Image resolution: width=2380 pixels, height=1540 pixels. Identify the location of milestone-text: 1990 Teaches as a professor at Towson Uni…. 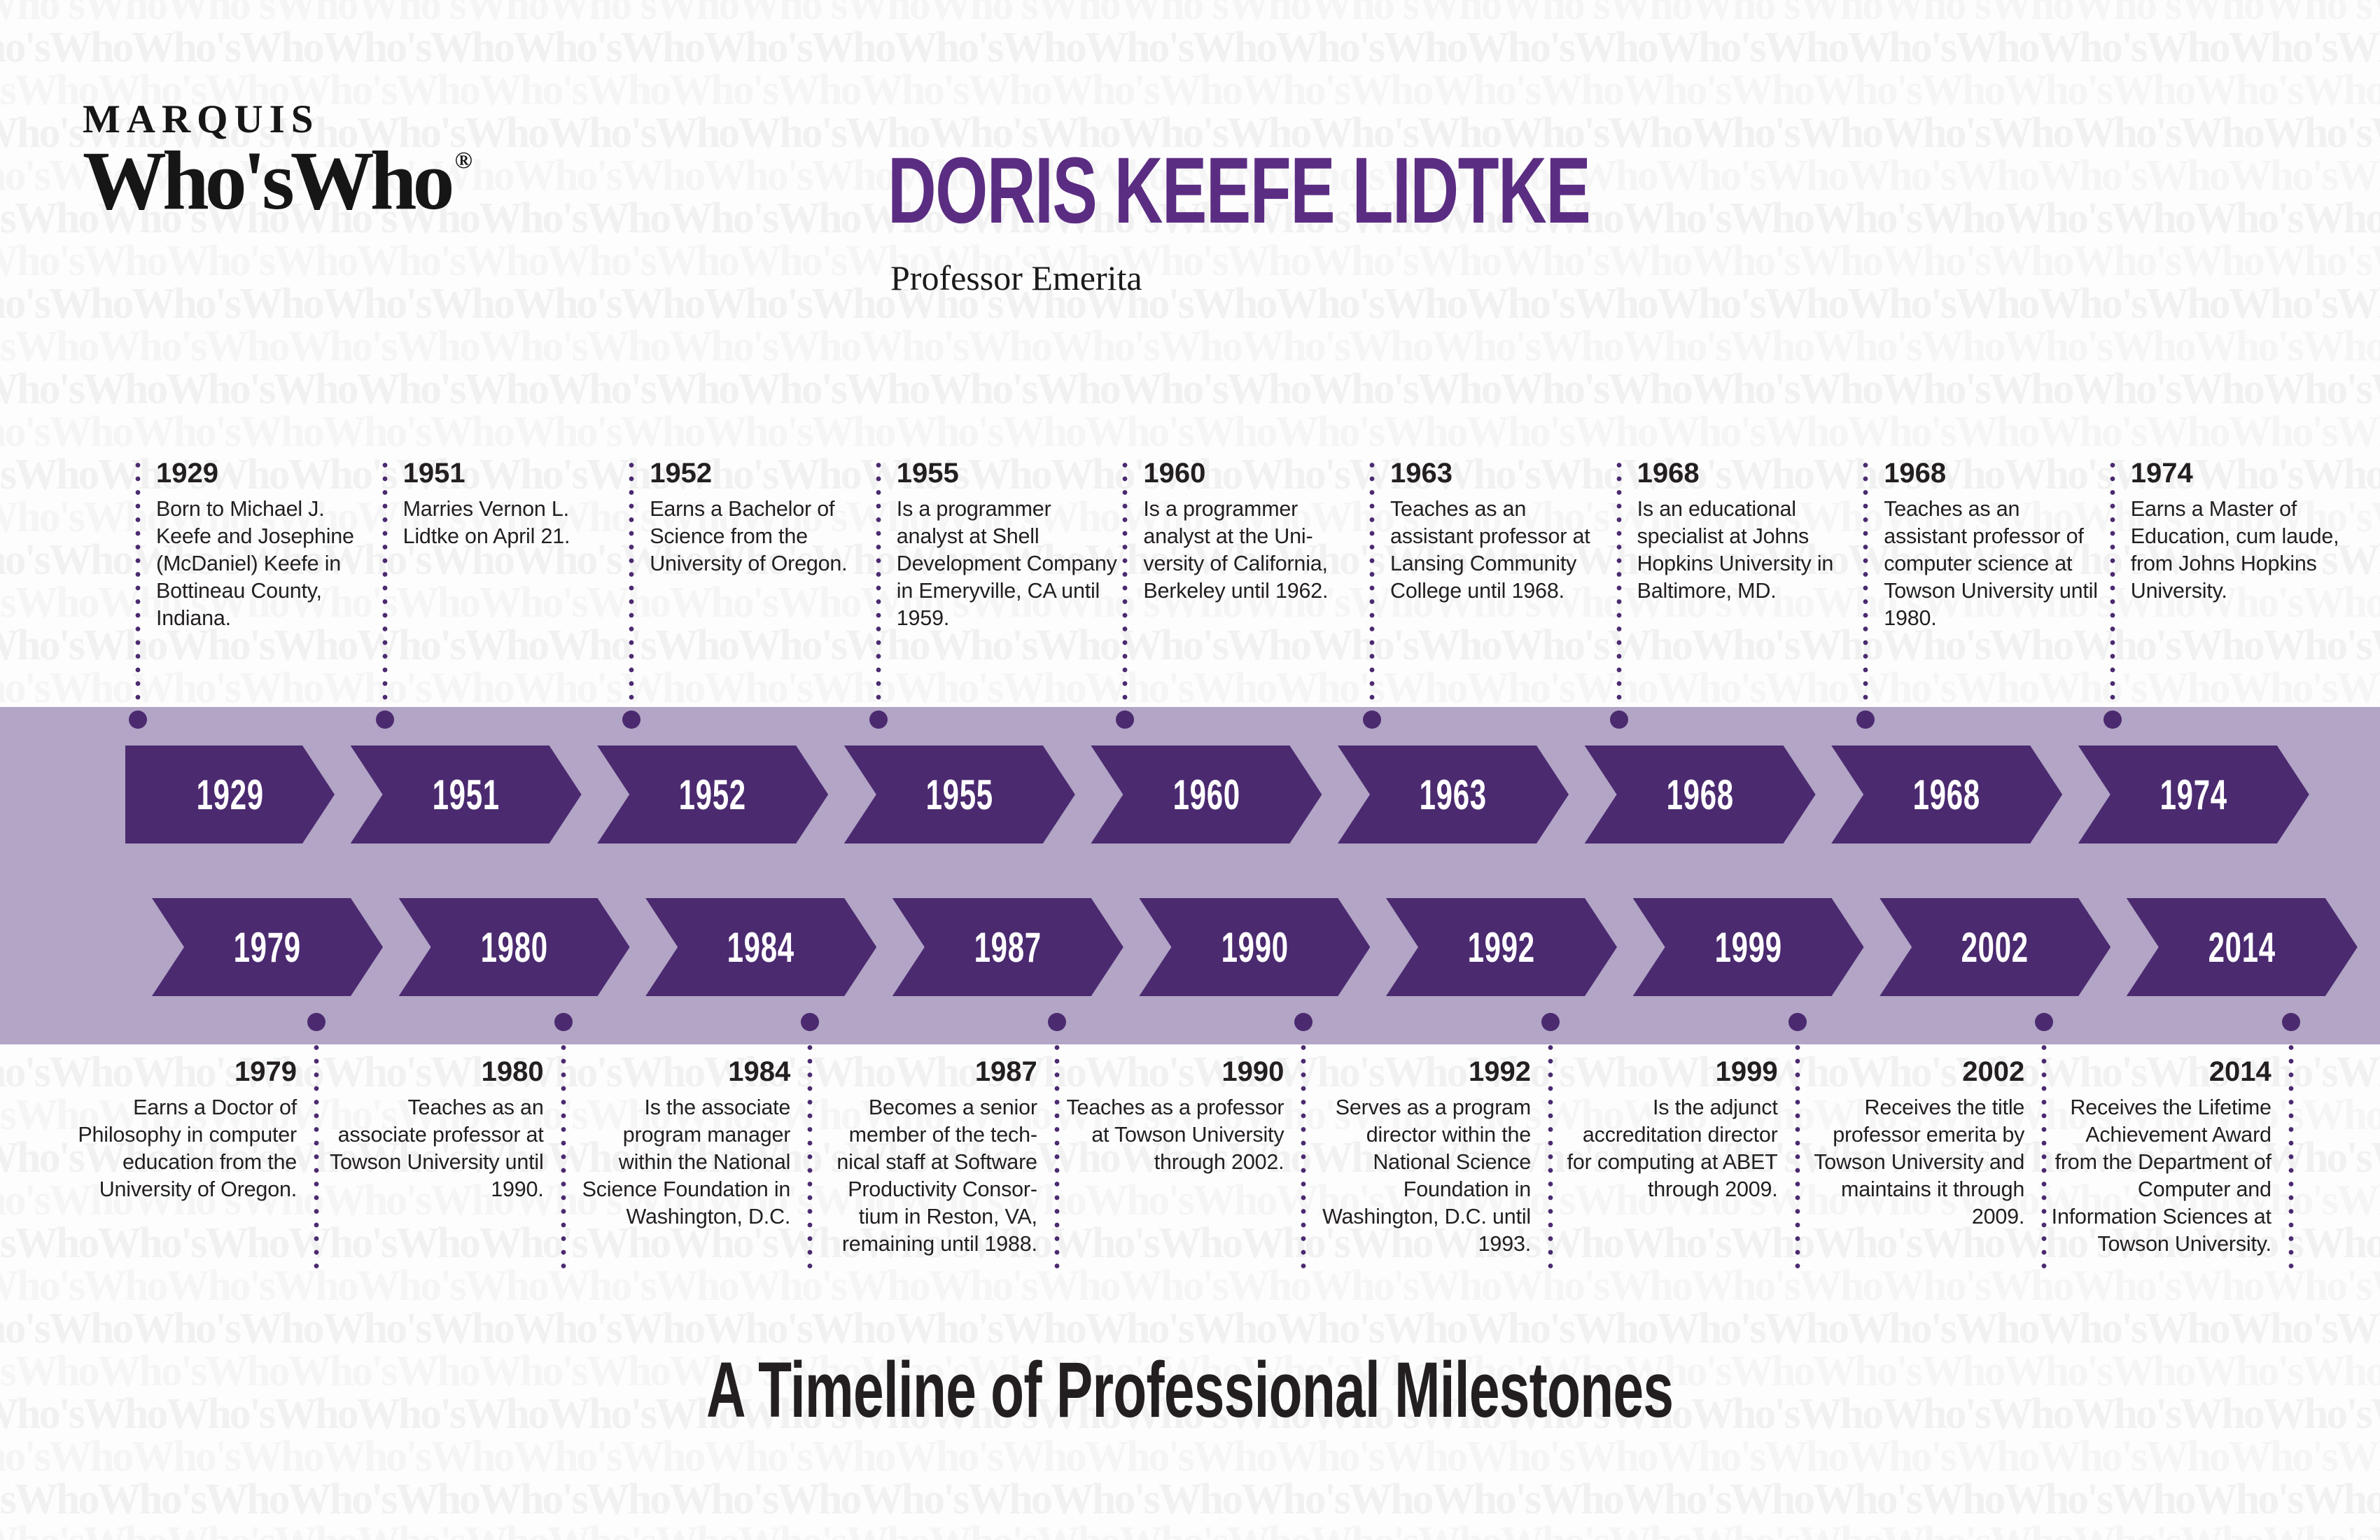
(1172, 1117).